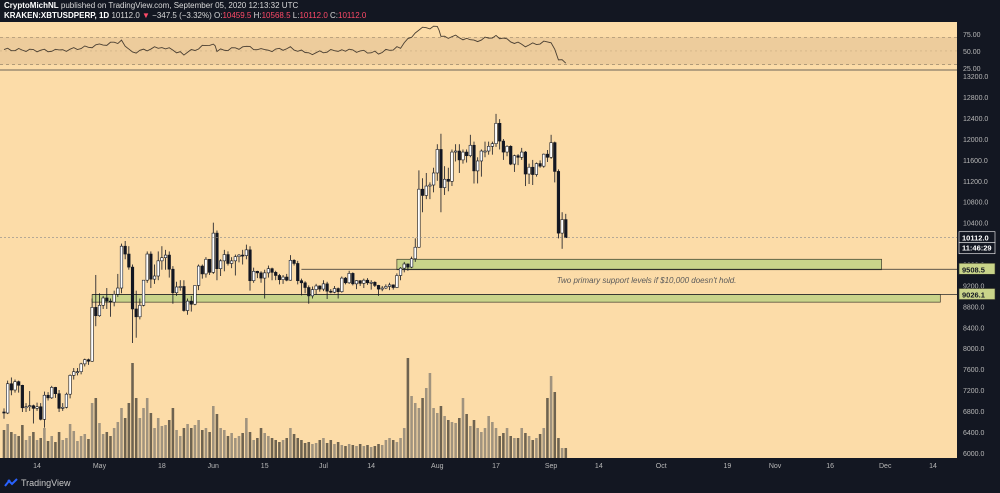  Describe the element at coordinates (975, 182) in the screenshot. I see `price-tick-label: 11200.0` at that location.